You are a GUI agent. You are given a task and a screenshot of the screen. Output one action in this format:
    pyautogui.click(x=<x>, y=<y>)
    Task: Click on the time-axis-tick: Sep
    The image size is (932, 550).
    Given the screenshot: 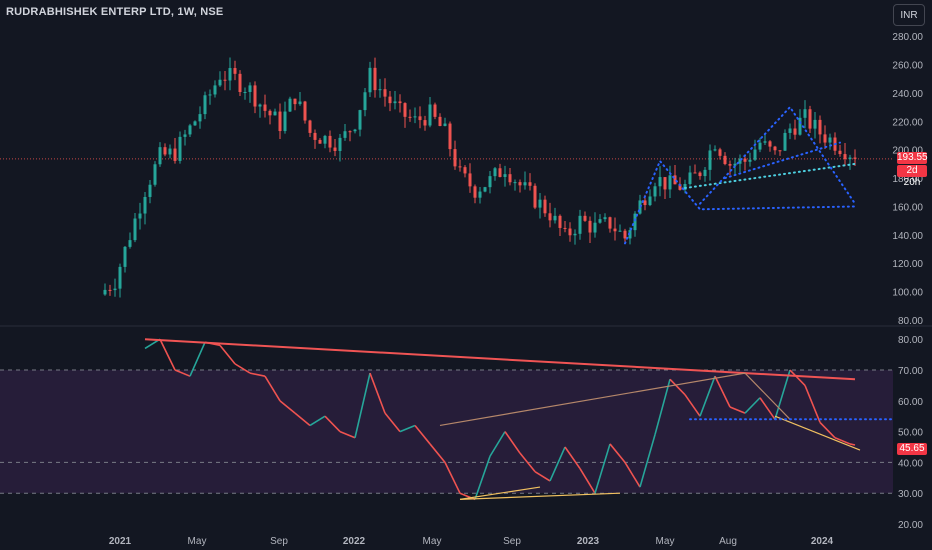 What is the action you would take?
    pyautogui.click(x=512, y=541)
    